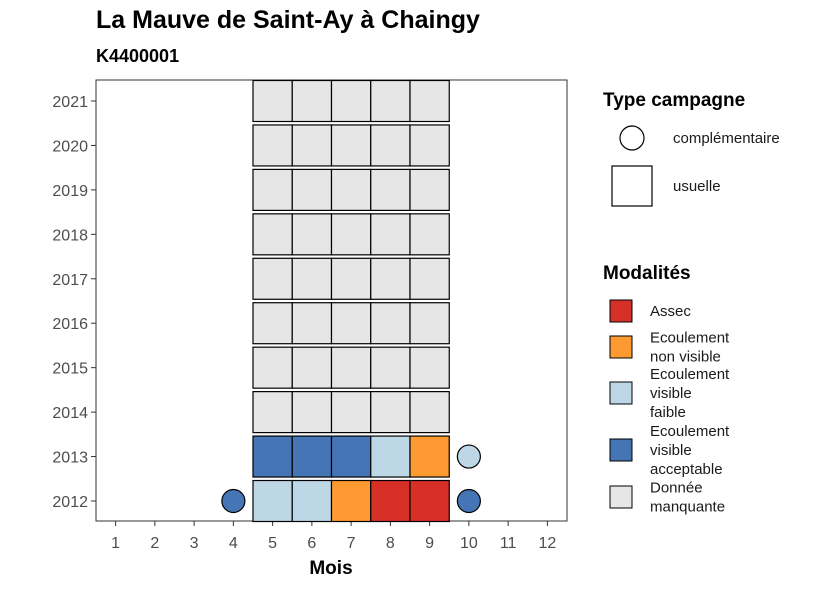 This screenshot has width=826, height=590. I want to click on legend-modality-label: non visible, so click(685, 357).